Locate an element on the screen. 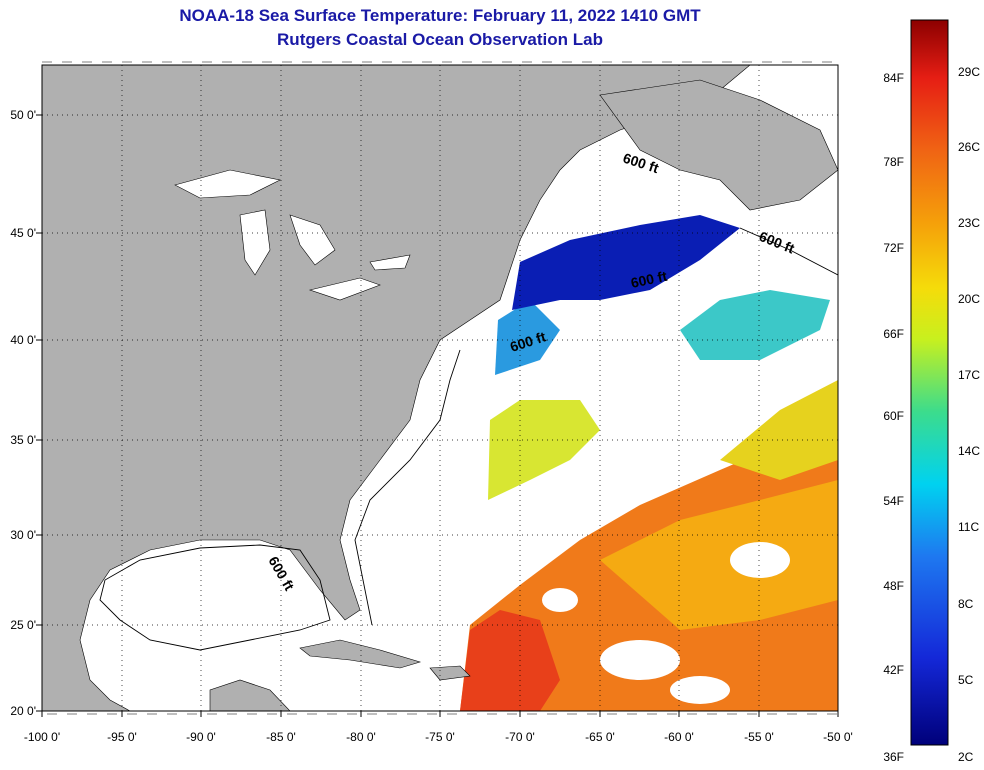  lon-tick-label: -75 0' is located at coordinates (440, 737).